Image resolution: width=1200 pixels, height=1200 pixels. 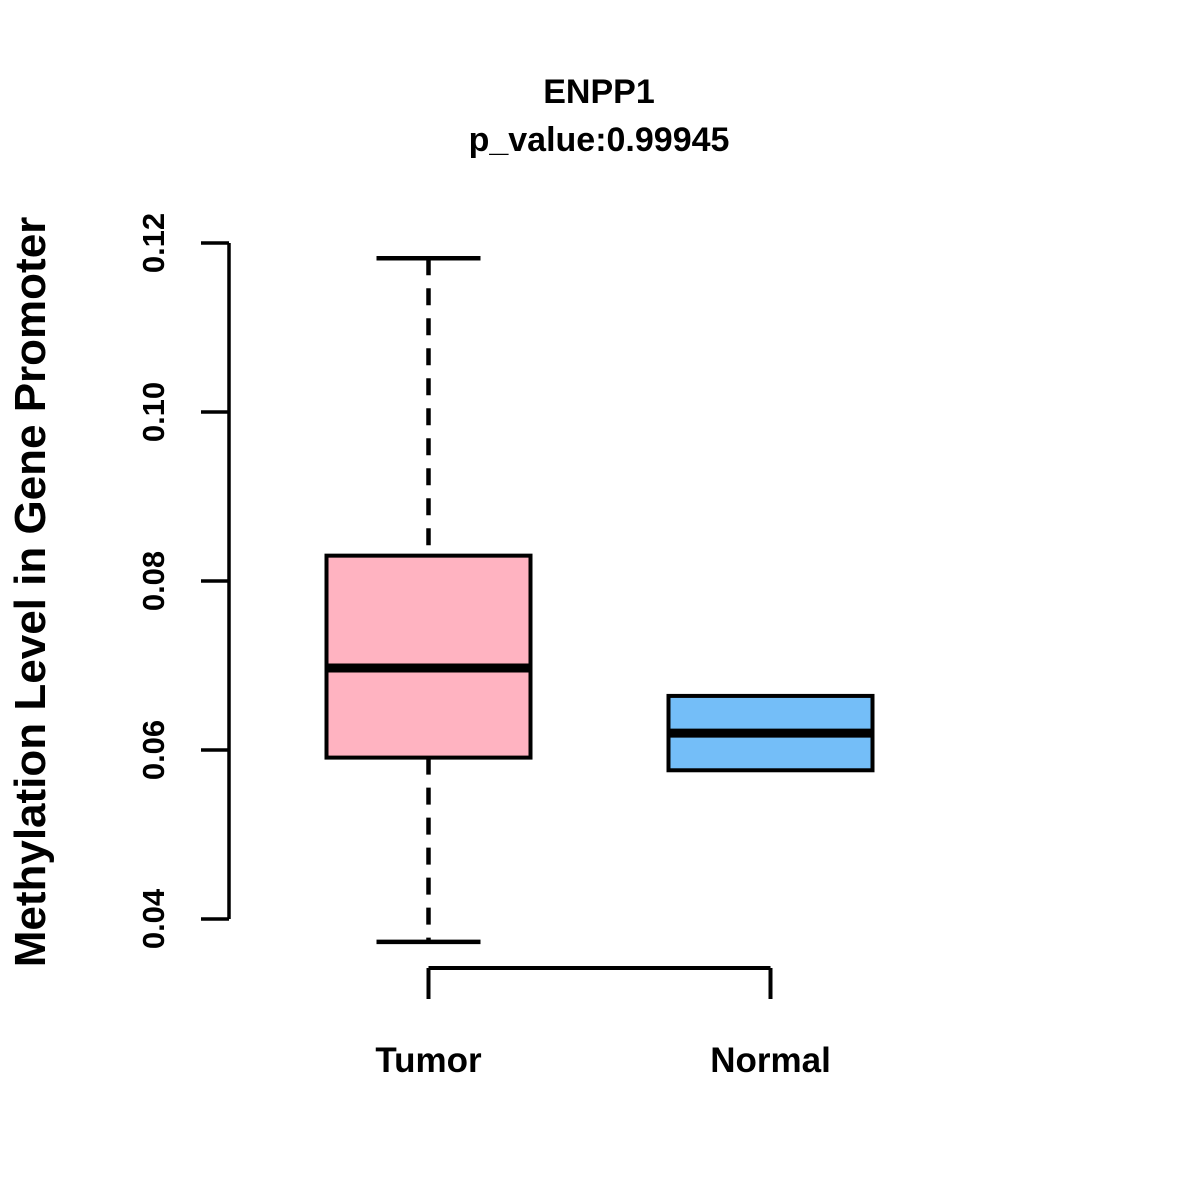 What do you see at coordinates (428, 656) in the screenshot?
I see `tumor-box` at bounding box center [428, 656].